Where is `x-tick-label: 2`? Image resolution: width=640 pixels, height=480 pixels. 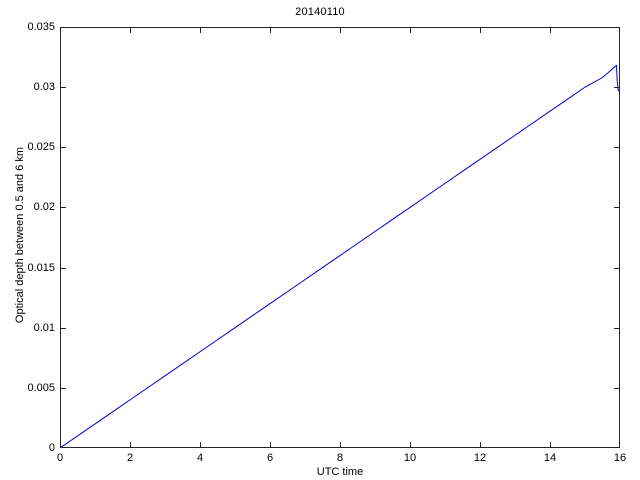 x-tick-label: 2 is located at coordinates (130, 458).